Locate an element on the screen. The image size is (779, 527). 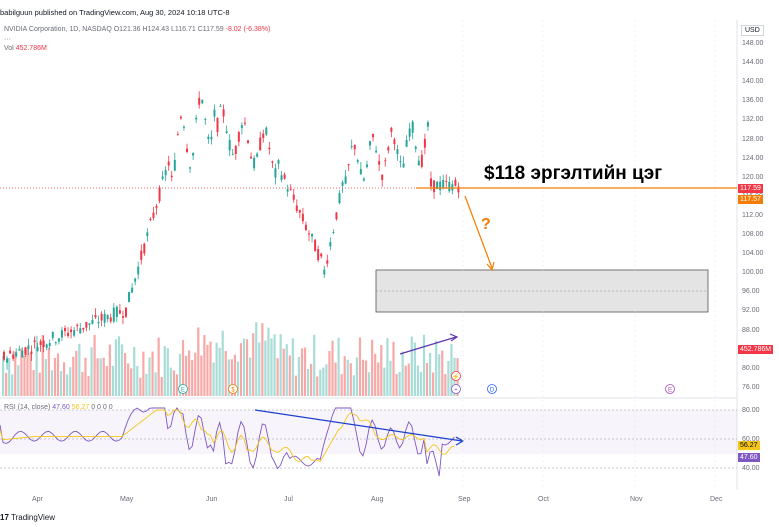
price-tick: 140.00 is located at coordinates (753, 82).